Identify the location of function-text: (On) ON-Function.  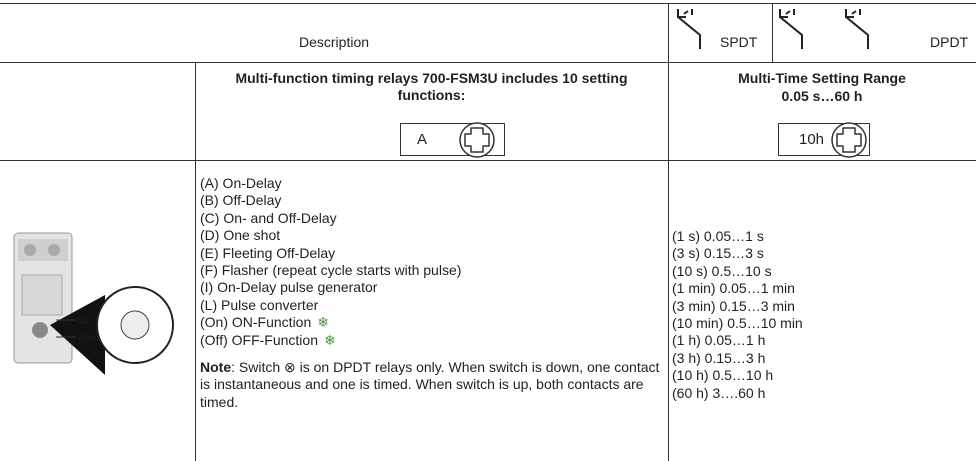
(256, 322).